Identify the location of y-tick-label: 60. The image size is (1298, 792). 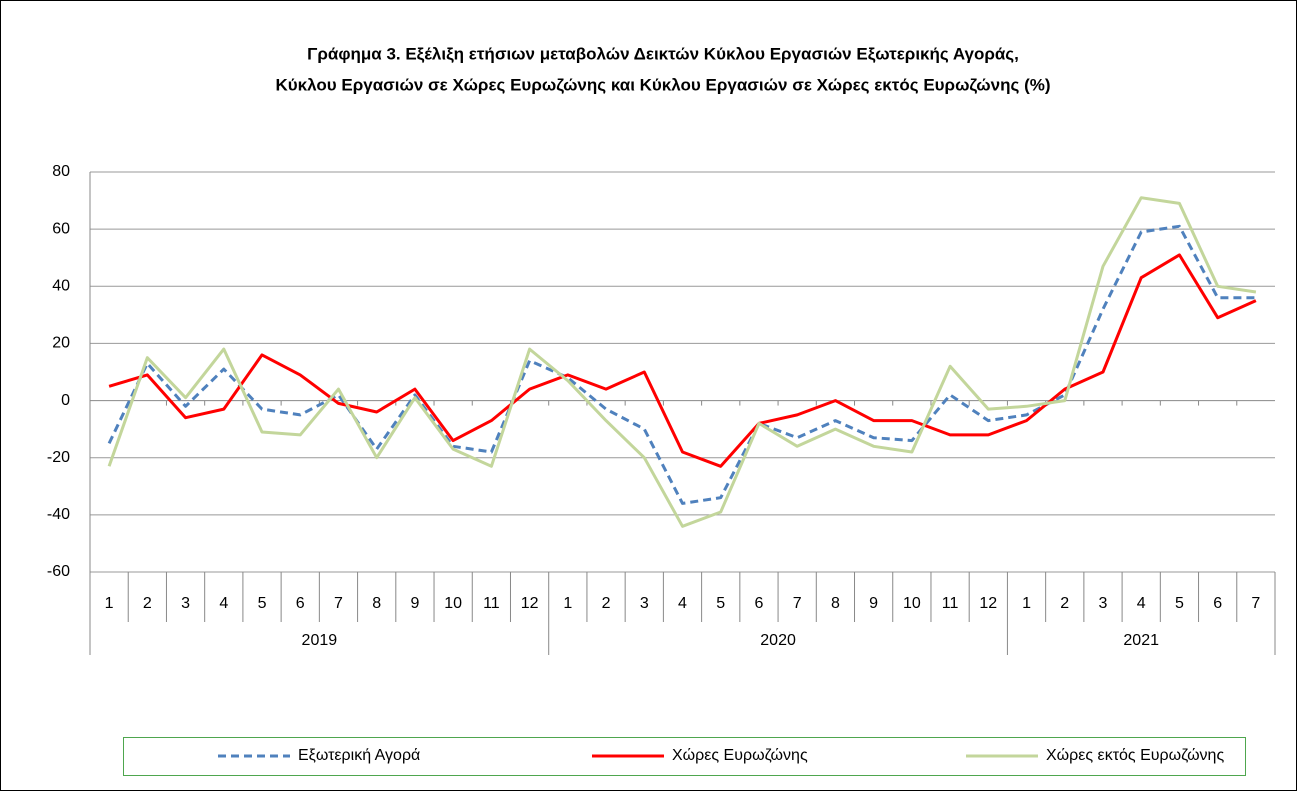
(61, 228).